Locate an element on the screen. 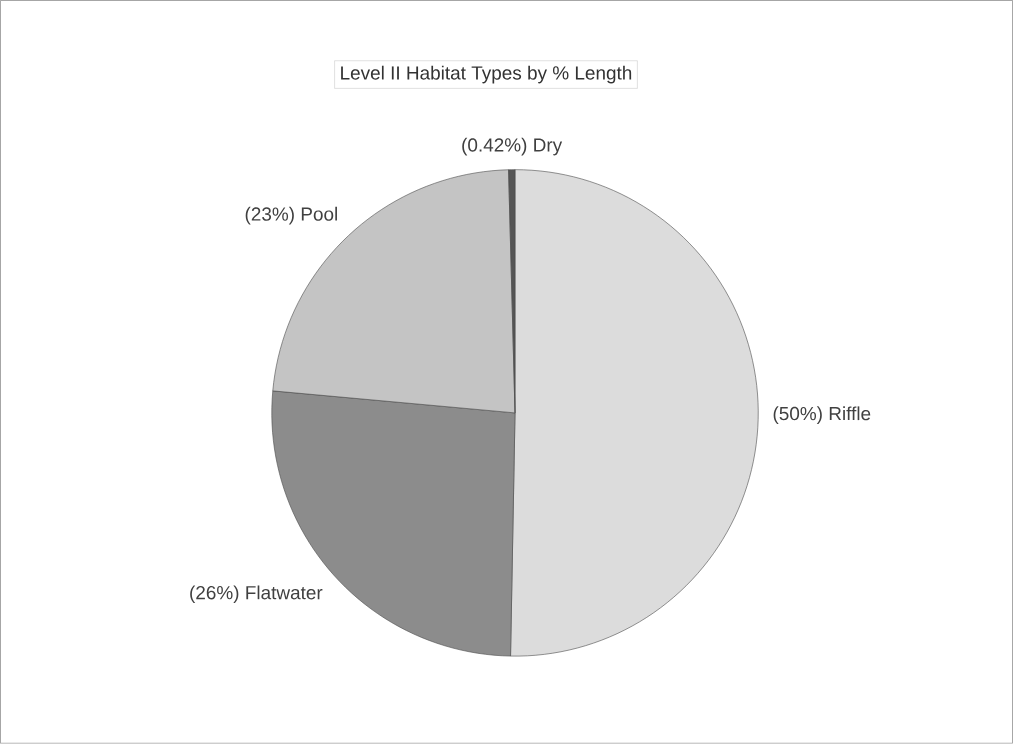 This screenshot has width=1013, height=744. chart-title: Level II Habitat Types by % Length is located at coordinates (486, 74).